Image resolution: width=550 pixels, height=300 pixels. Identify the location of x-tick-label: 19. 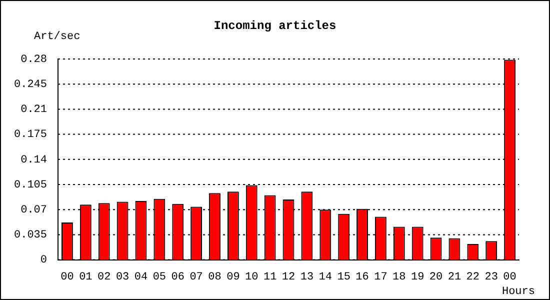
(417, 277).